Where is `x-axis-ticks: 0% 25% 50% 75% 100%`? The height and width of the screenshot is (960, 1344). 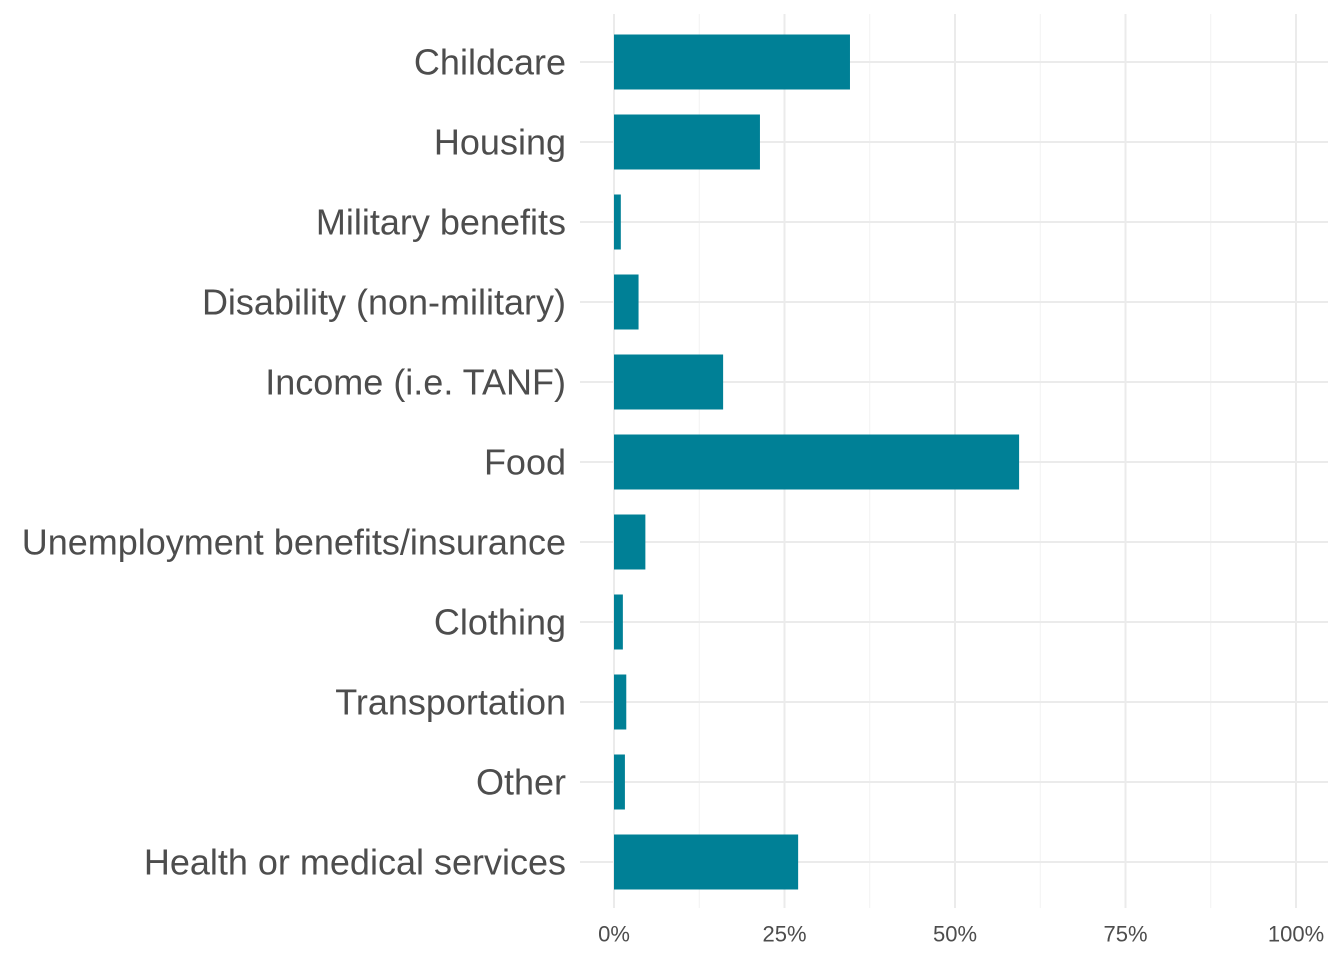
x-axis-ticks: 0% 25% 50% 75% 100% is located at coordinates (961, 934).